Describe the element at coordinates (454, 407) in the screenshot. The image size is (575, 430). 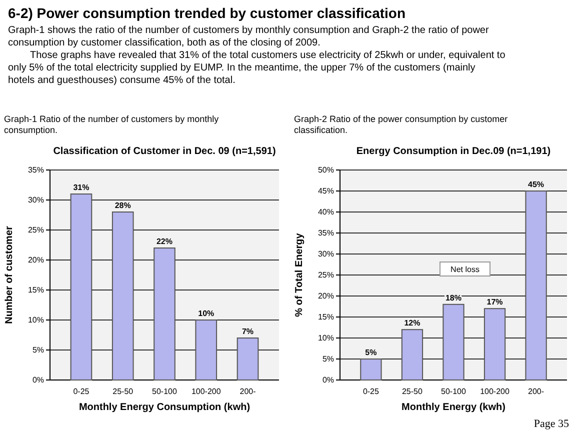
I see `x-axis-title: Monthly Energy (kwh)` at that location.